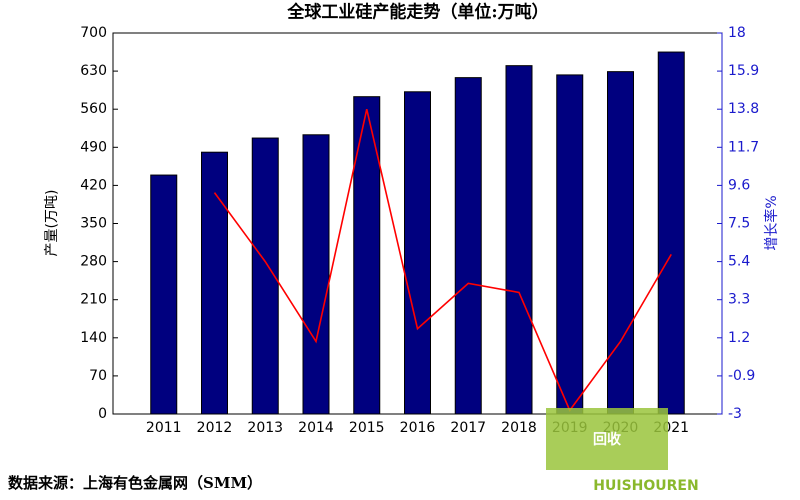  I want to click on y2-axis-label: 增长率%, so click(771, 222).